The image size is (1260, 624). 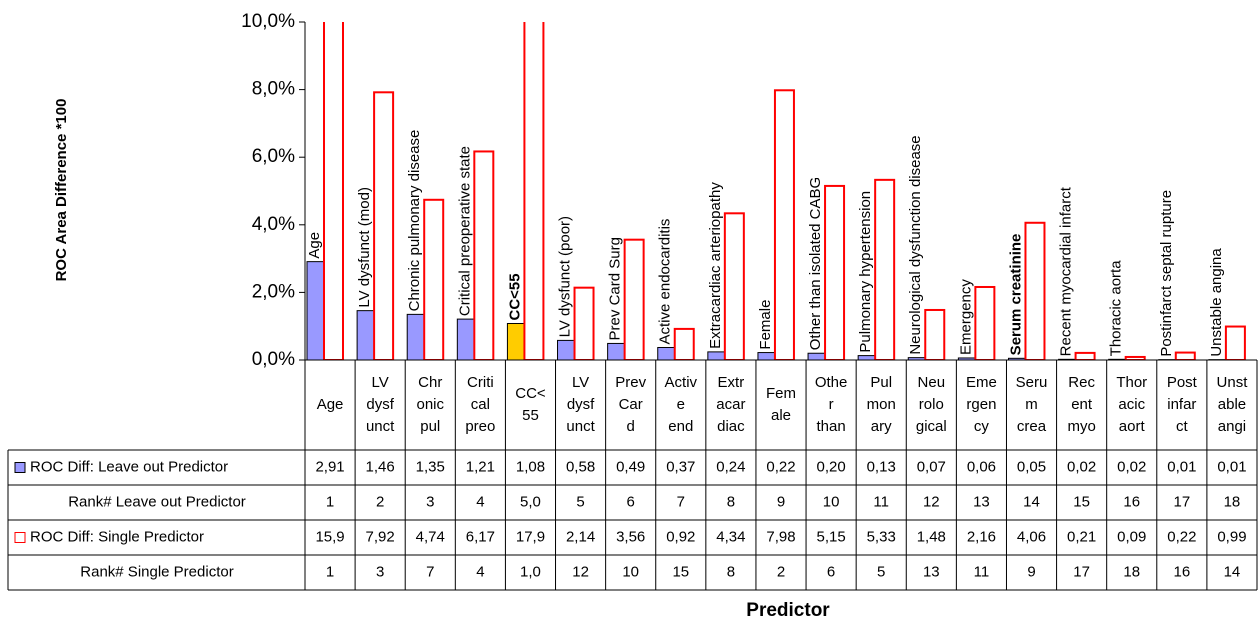 What do you see at coordinates (915, 244) in the screenshot?
I see `bar-label: Neurological dysfunction disease` at bounding box center [915, 244].